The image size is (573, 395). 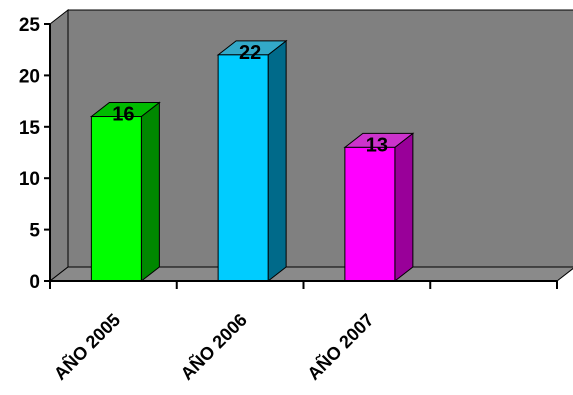 What do you see at coordinates (59, 145) in the screenshot?
I see `left-wall` at bounding box center [59, 145].